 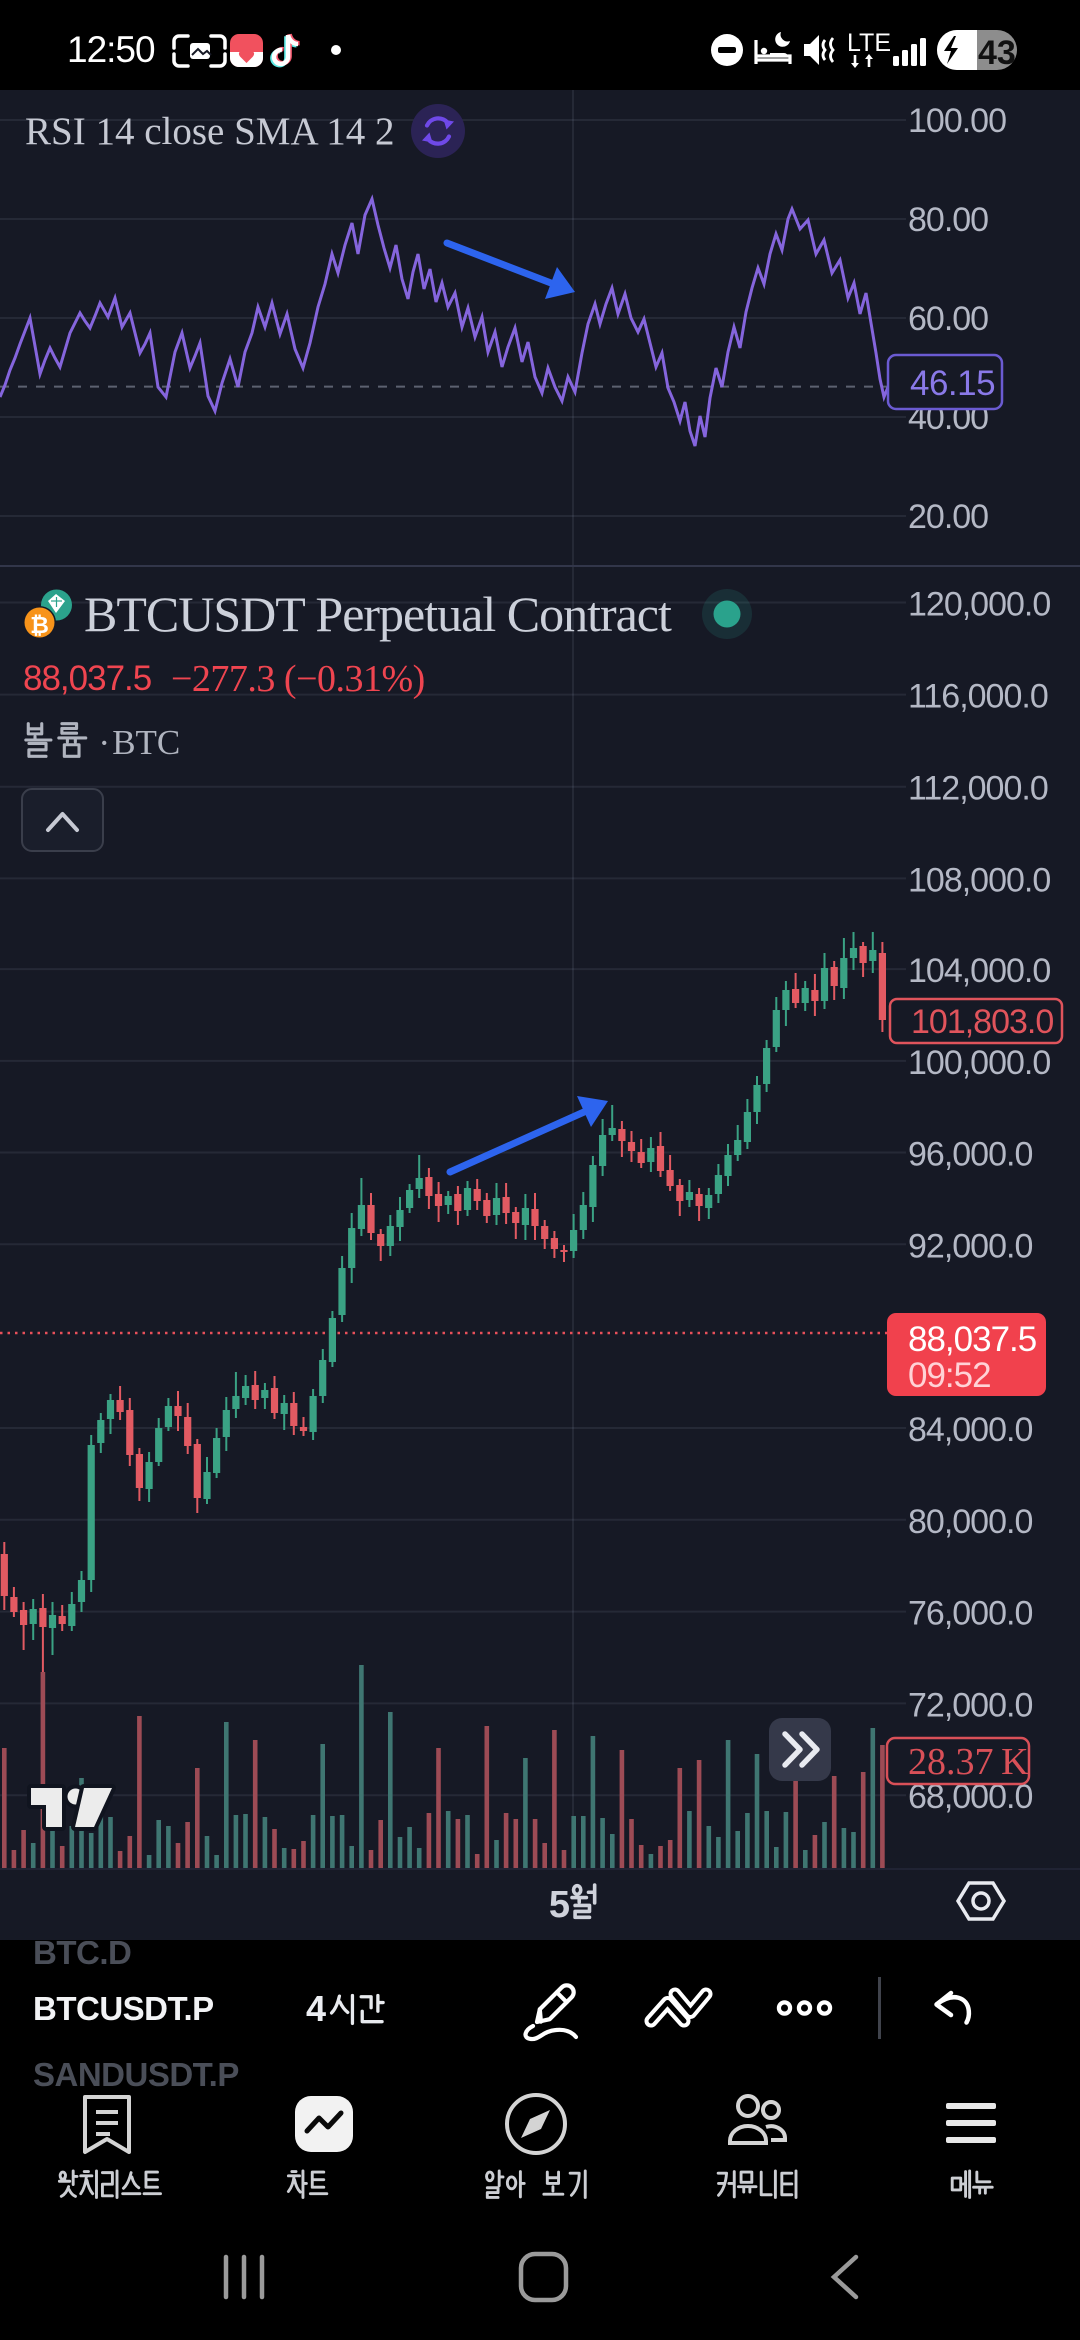 What do you see at coordinates (970, 1430) in the screenshot?
I see `svg-text: 84,000.0` at bounding box center [970, 1430].